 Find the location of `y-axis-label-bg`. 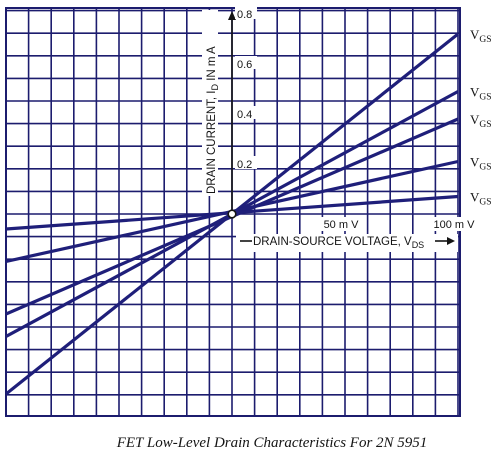

y-axis-label-bg is located at coordinates (210, 103).